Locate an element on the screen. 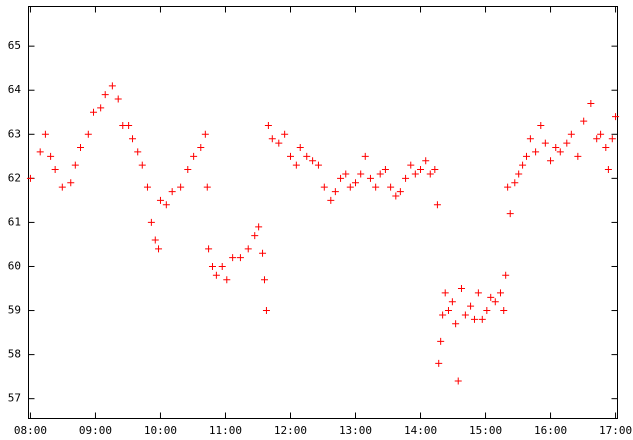 This screenshot has height=440, width=633. x-tick-label: 14:00 is located at coordinates (420, 430).